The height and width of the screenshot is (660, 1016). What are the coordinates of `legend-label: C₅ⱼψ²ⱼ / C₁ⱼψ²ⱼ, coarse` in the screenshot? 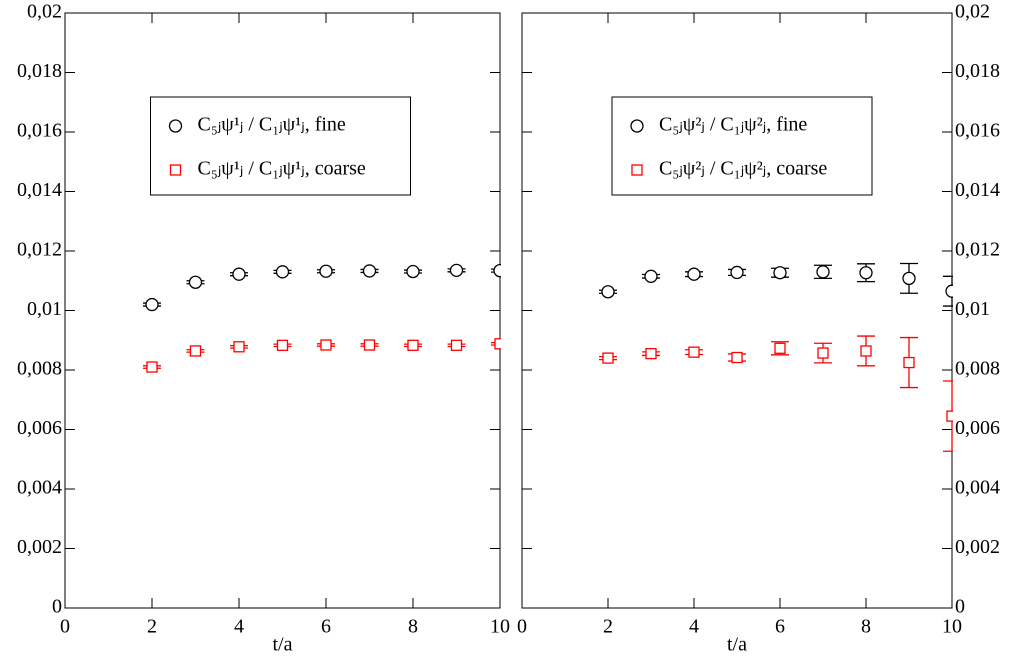 It's located at (743, 169).